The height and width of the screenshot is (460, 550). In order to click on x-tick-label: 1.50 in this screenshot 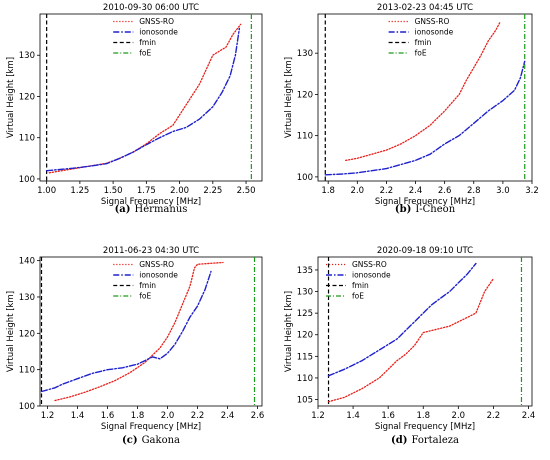, I will do `click(113, 191)`.